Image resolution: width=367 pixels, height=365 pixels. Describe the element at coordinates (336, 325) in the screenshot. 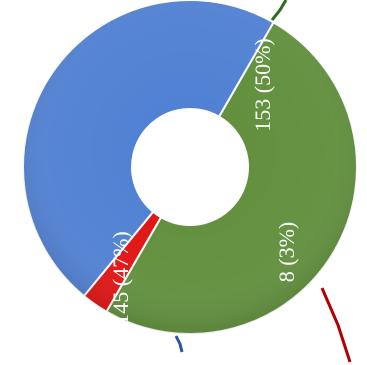

I see `leader-line-red` at that location.